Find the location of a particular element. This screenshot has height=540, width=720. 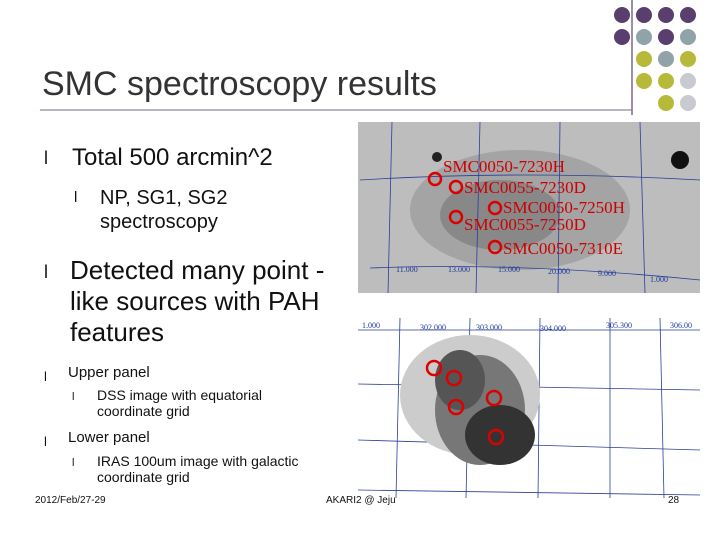

grid-label: 303.000 is located at coordinates (489, 327).